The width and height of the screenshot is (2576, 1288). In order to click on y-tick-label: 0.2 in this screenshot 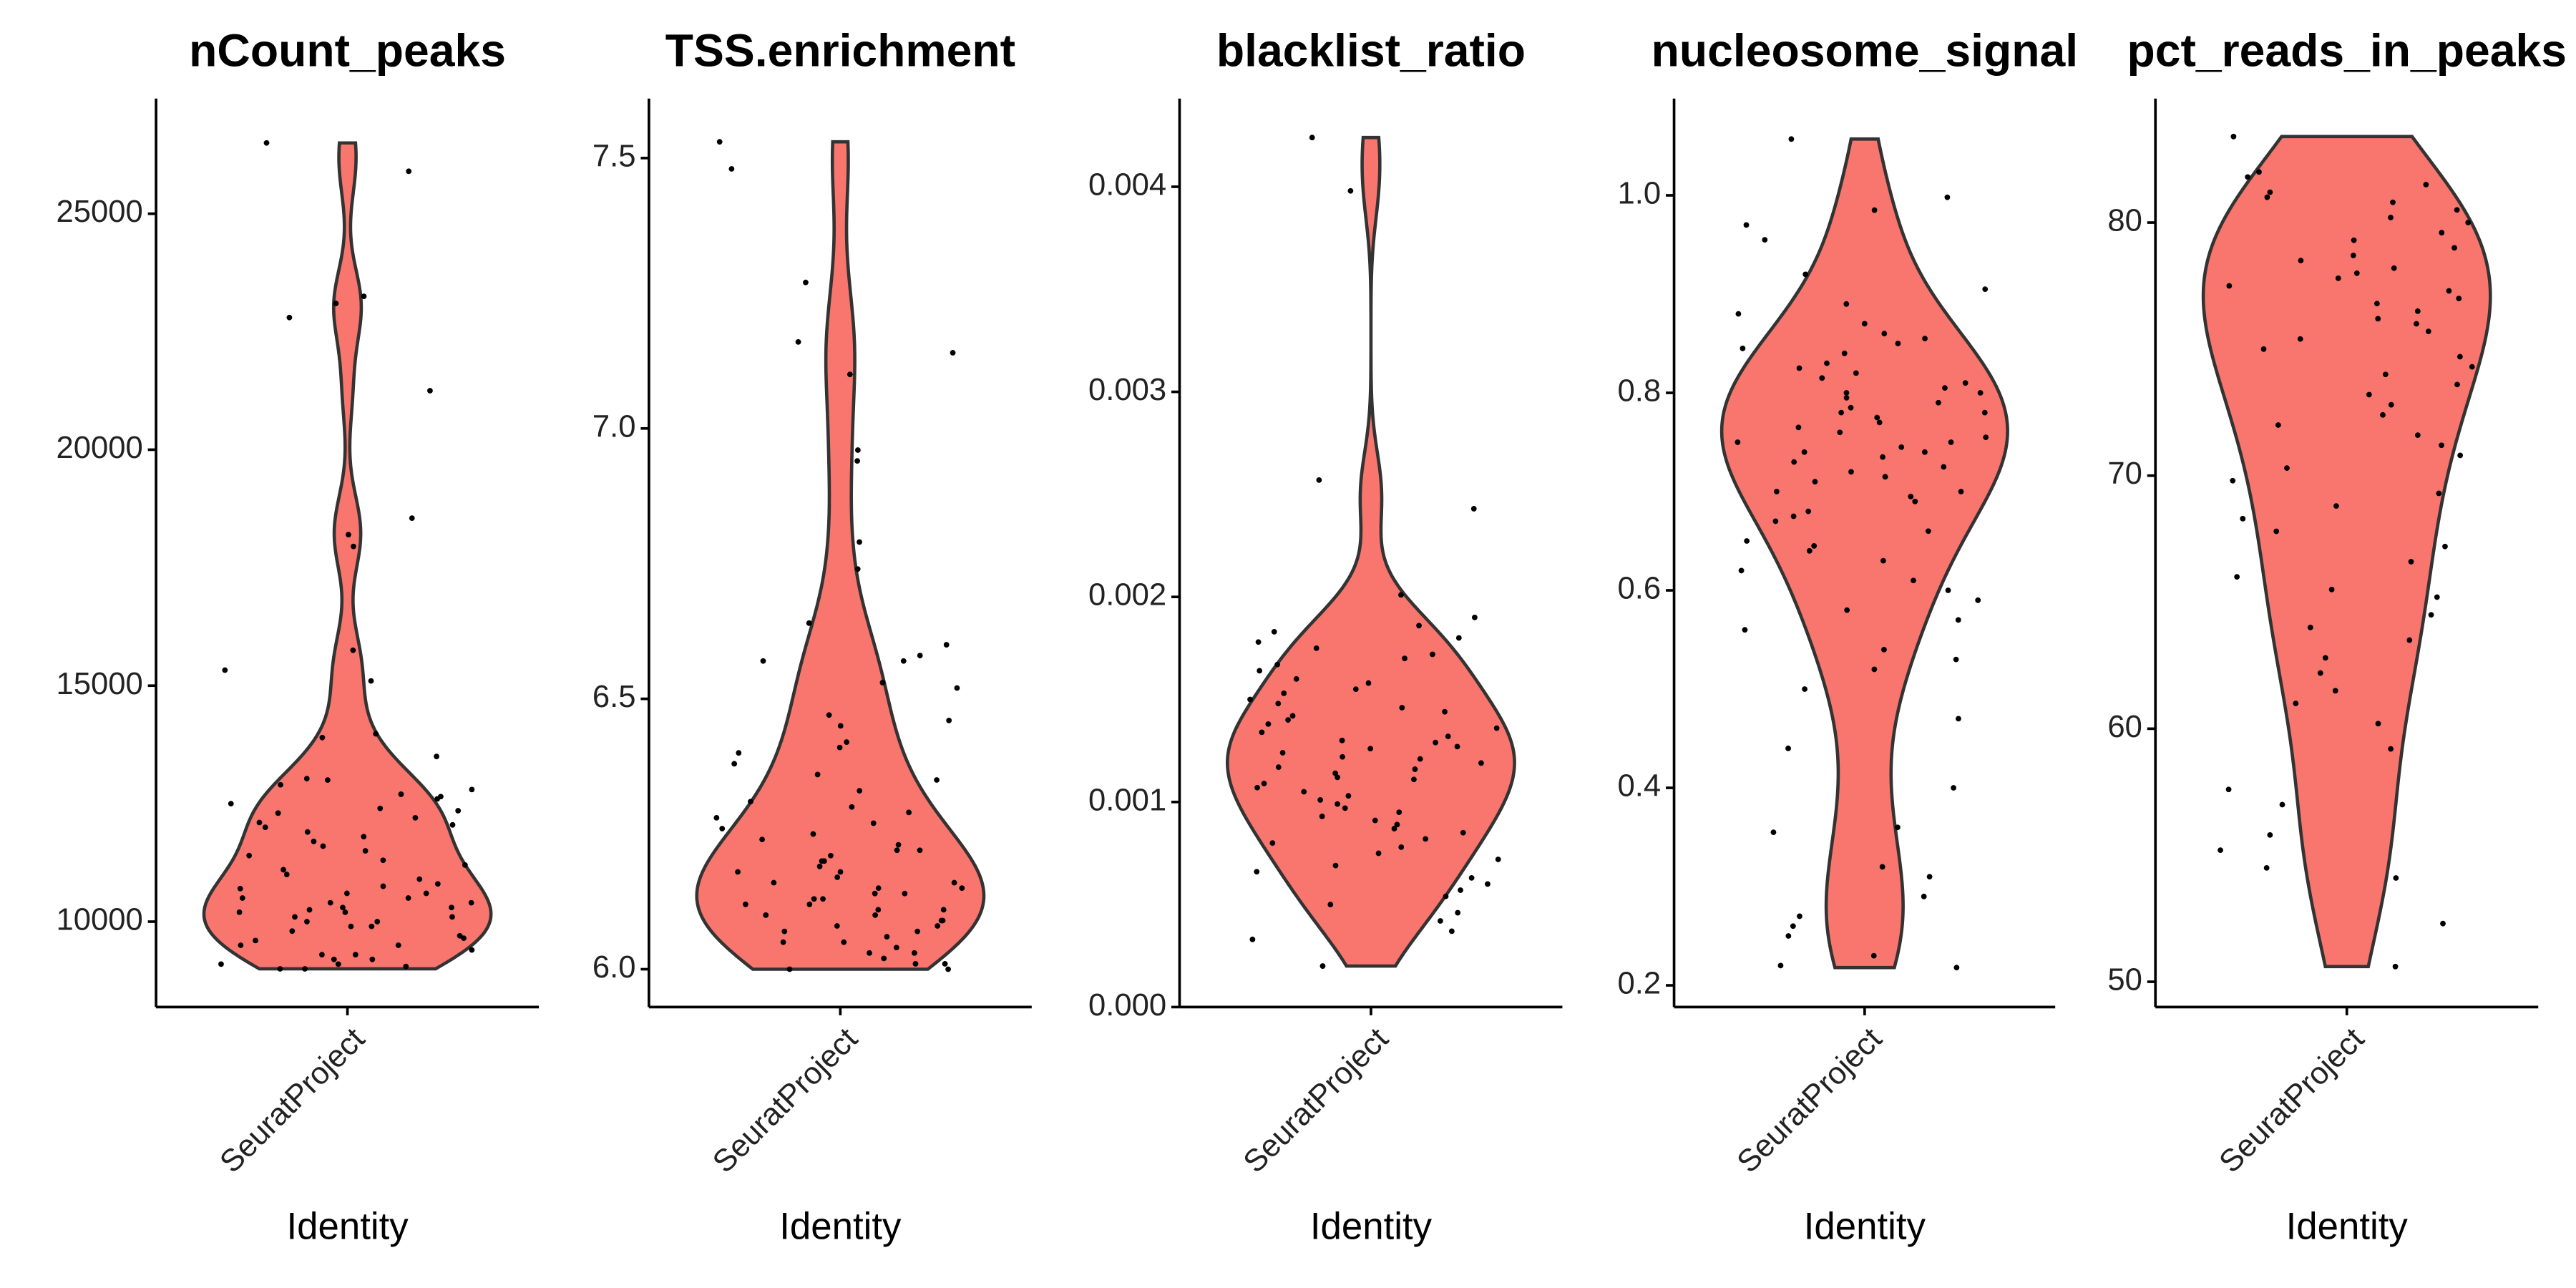, I will do `click(1640, 984)`.